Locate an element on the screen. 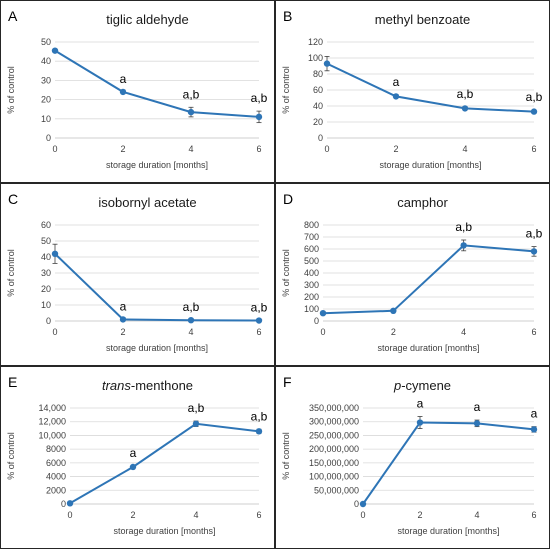 This screenshot has height=549, width=550. chart-title: isobornyl acetate is located at coordinates (147, 202).